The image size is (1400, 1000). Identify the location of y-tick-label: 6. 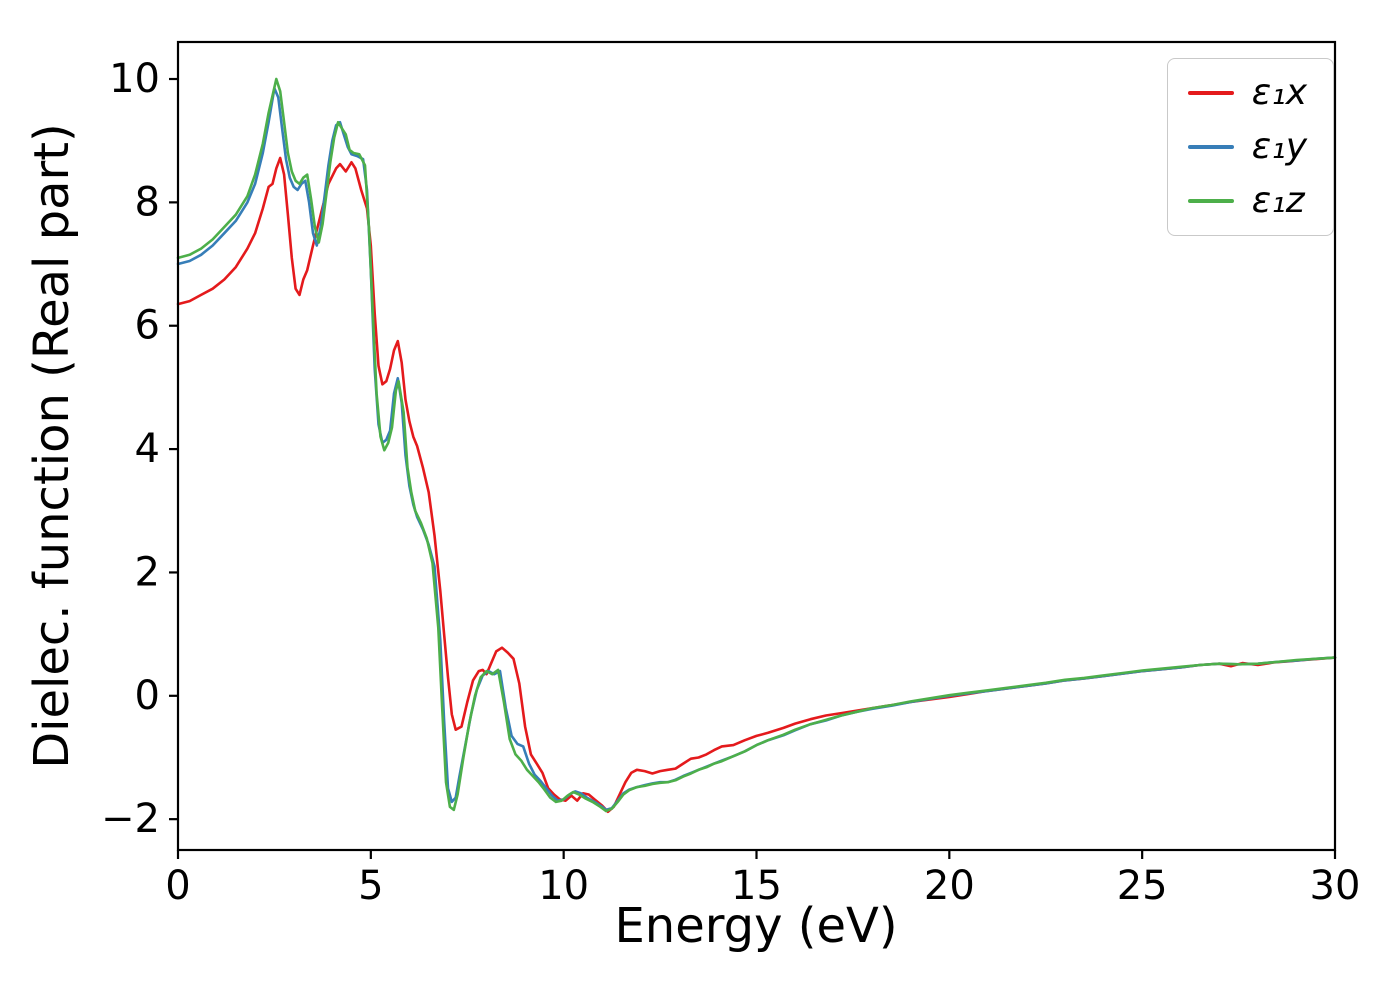
(147, 326).